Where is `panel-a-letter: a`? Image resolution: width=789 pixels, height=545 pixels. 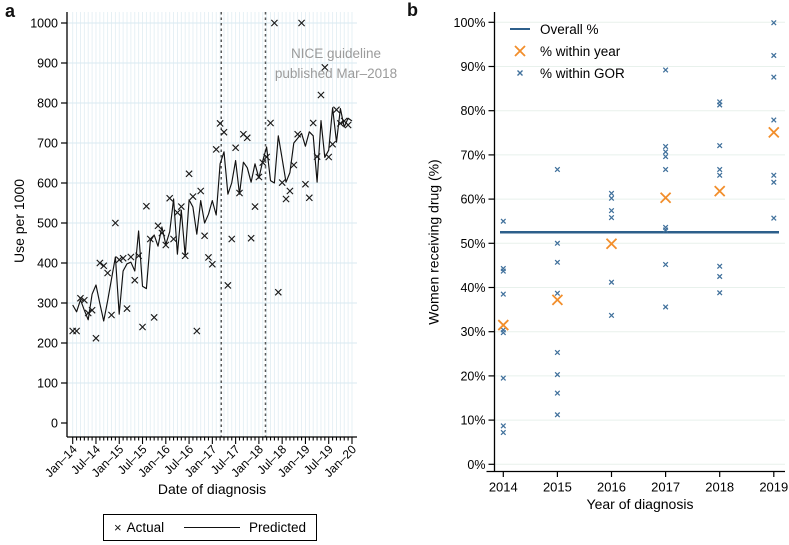 panel-a-letter: a is located at coordinates (10, 11).